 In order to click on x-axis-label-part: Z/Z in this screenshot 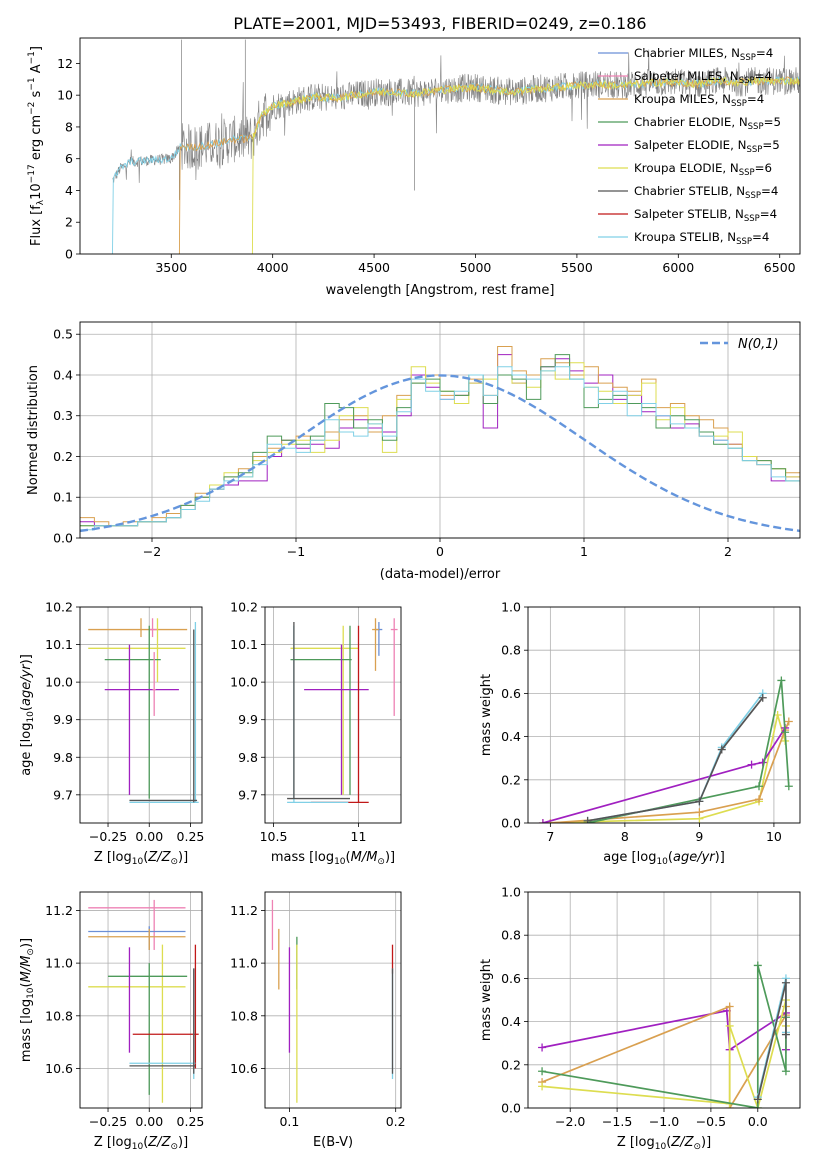, I will do `click(159, 857)`.